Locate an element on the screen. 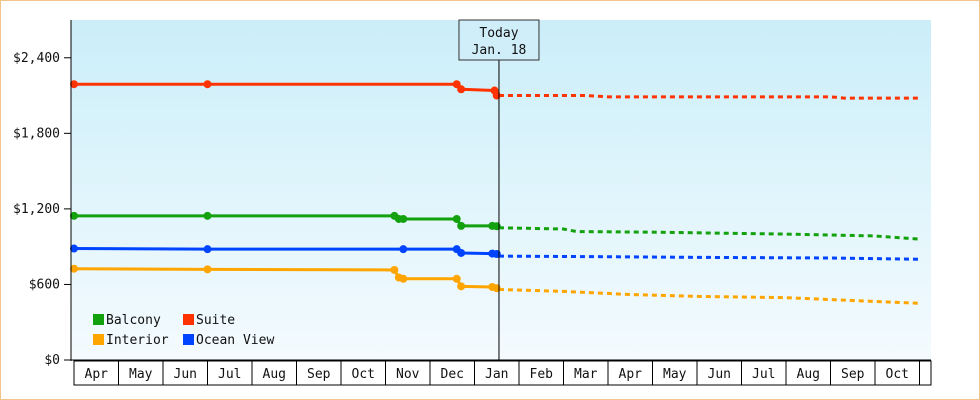  legend-label: Suite is located at coordinates (215, 320).